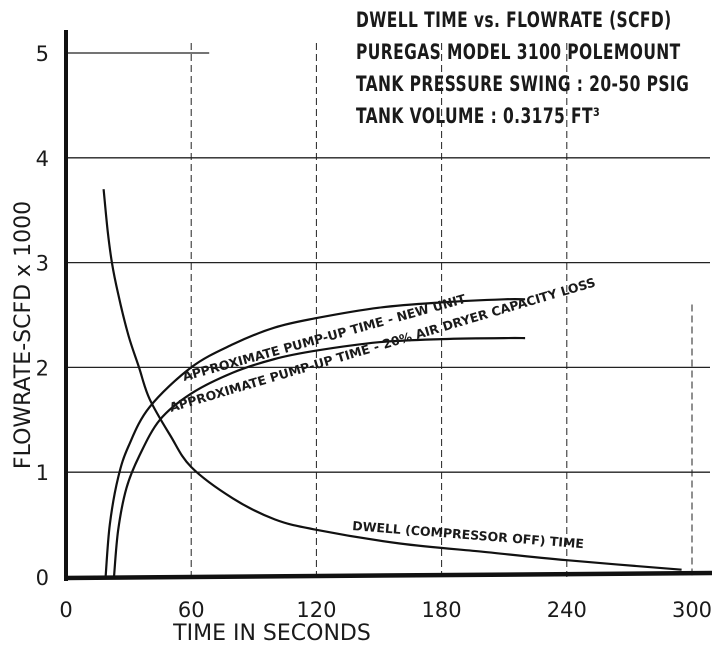  Describe the element at coordinates (388, 575) in the screenshot. I see `x-axis-line` at that location.